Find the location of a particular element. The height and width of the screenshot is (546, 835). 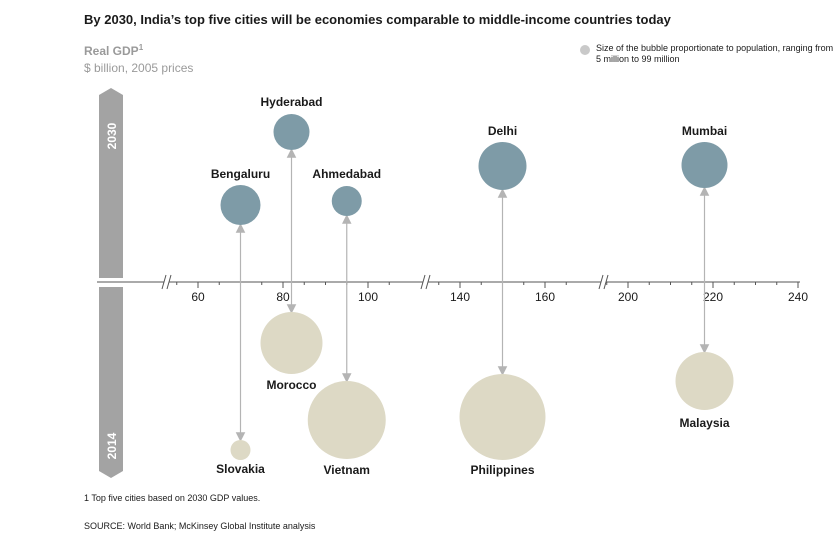

label-philippines: Philippines is located at coordinates (502, 470).